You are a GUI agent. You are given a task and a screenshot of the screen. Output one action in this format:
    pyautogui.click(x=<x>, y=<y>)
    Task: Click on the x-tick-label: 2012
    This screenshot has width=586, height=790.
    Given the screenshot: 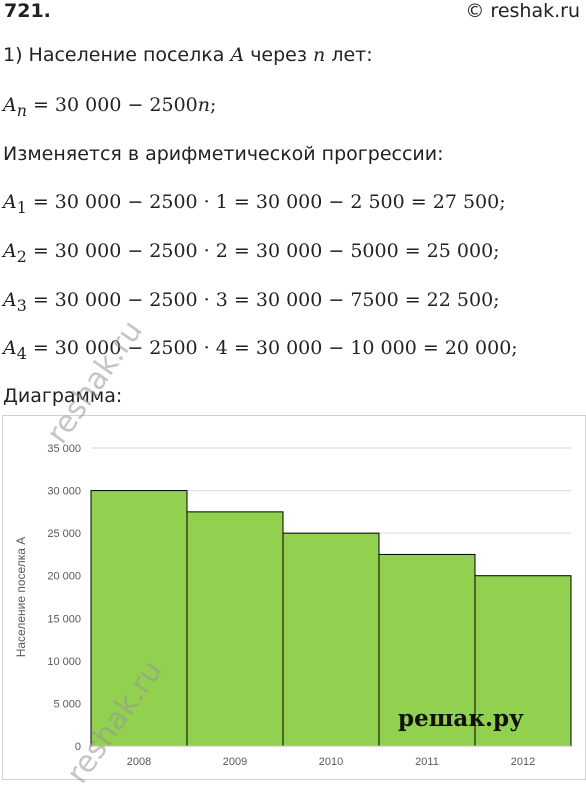 What is the action you would take?
    pyautogui.click(x=523, y=762)
    